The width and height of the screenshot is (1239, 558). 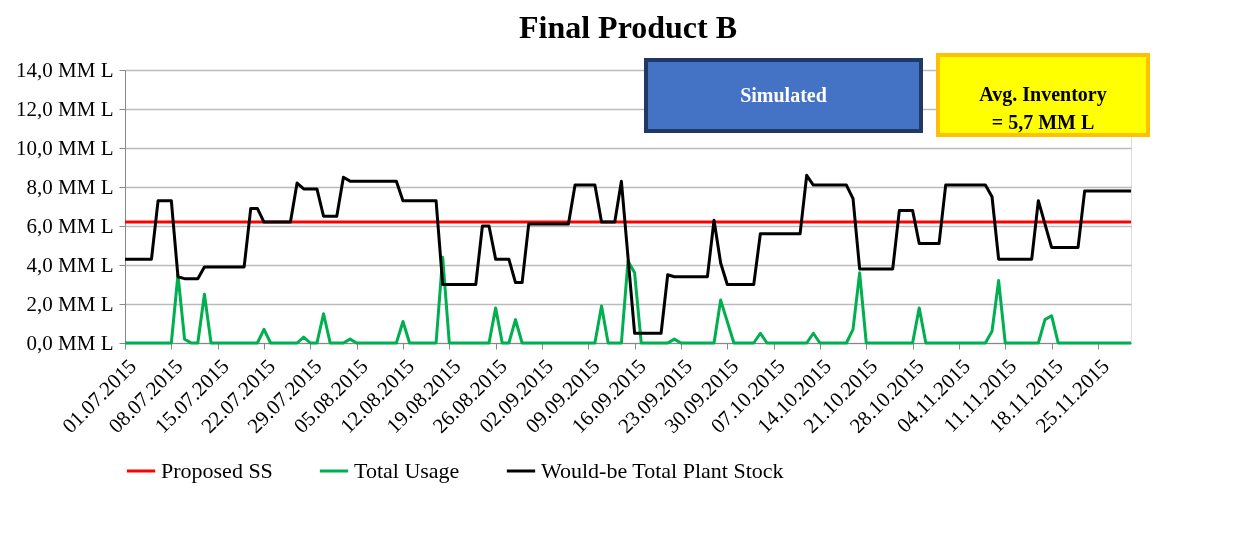 What do you see at coordinates (65, 147) in the screenshot?
I see `y-tick-label: 10,0 MM L` at bounding box center [65, 147].